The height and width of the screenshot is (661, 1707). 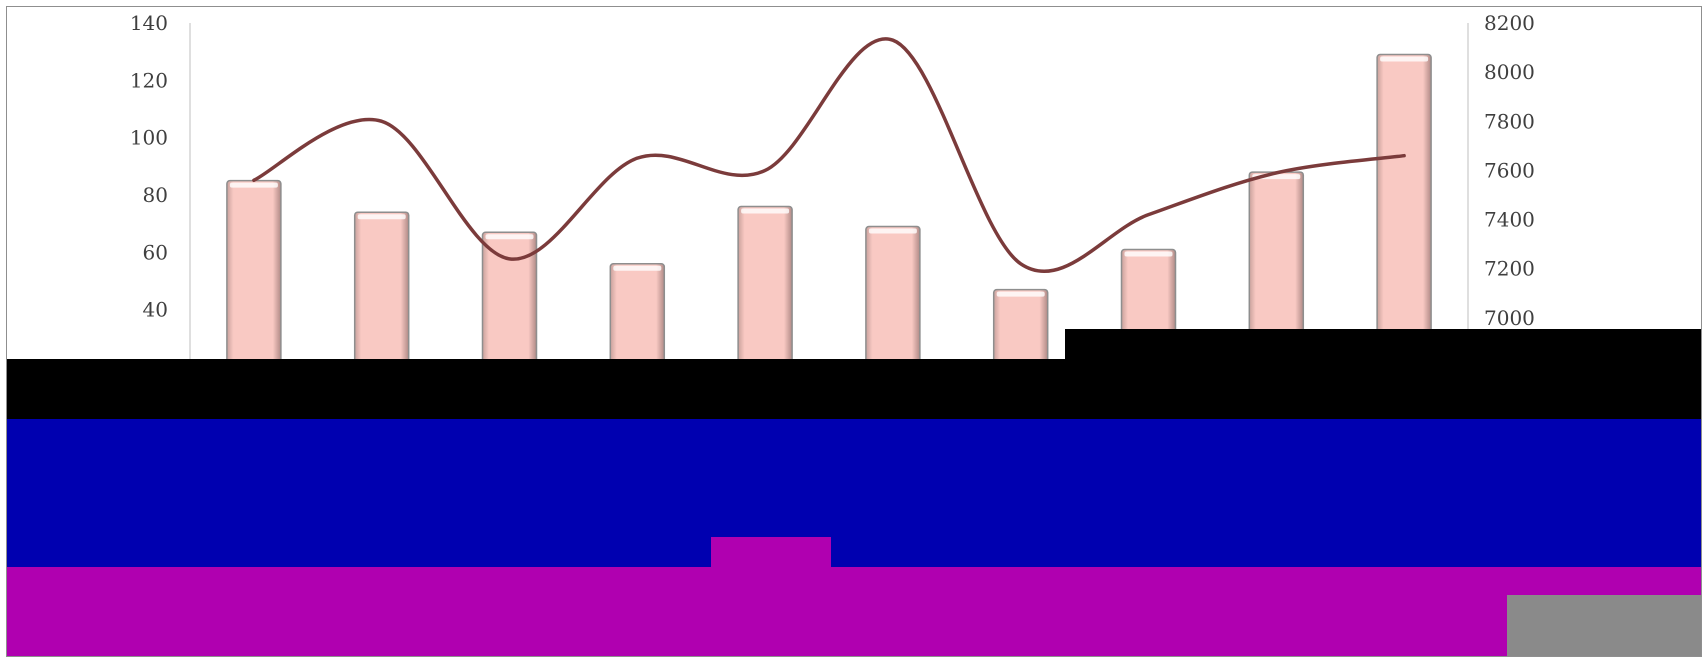 What do you see at coordinates (155, 252) in the screenshot?
I see `left-tick-label: 60` at bounding box center [155, 252].